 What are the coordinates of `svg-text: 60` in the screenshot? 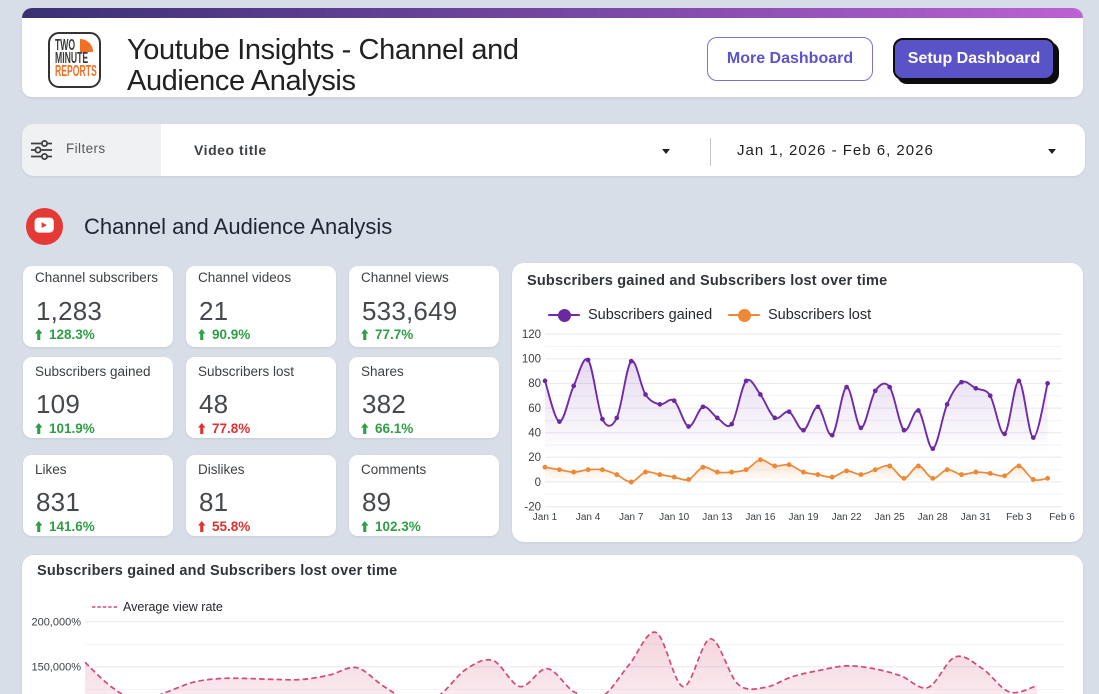 It's located at (534, 409).